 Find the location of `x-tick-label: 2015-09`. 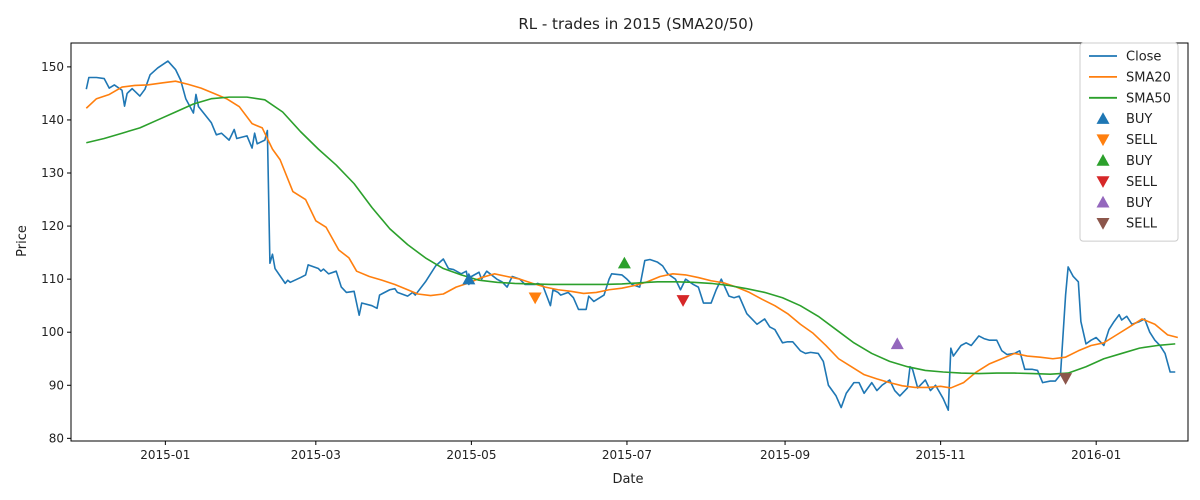

x-tick-label: 2015-09 is located at coordinates (785, 455).